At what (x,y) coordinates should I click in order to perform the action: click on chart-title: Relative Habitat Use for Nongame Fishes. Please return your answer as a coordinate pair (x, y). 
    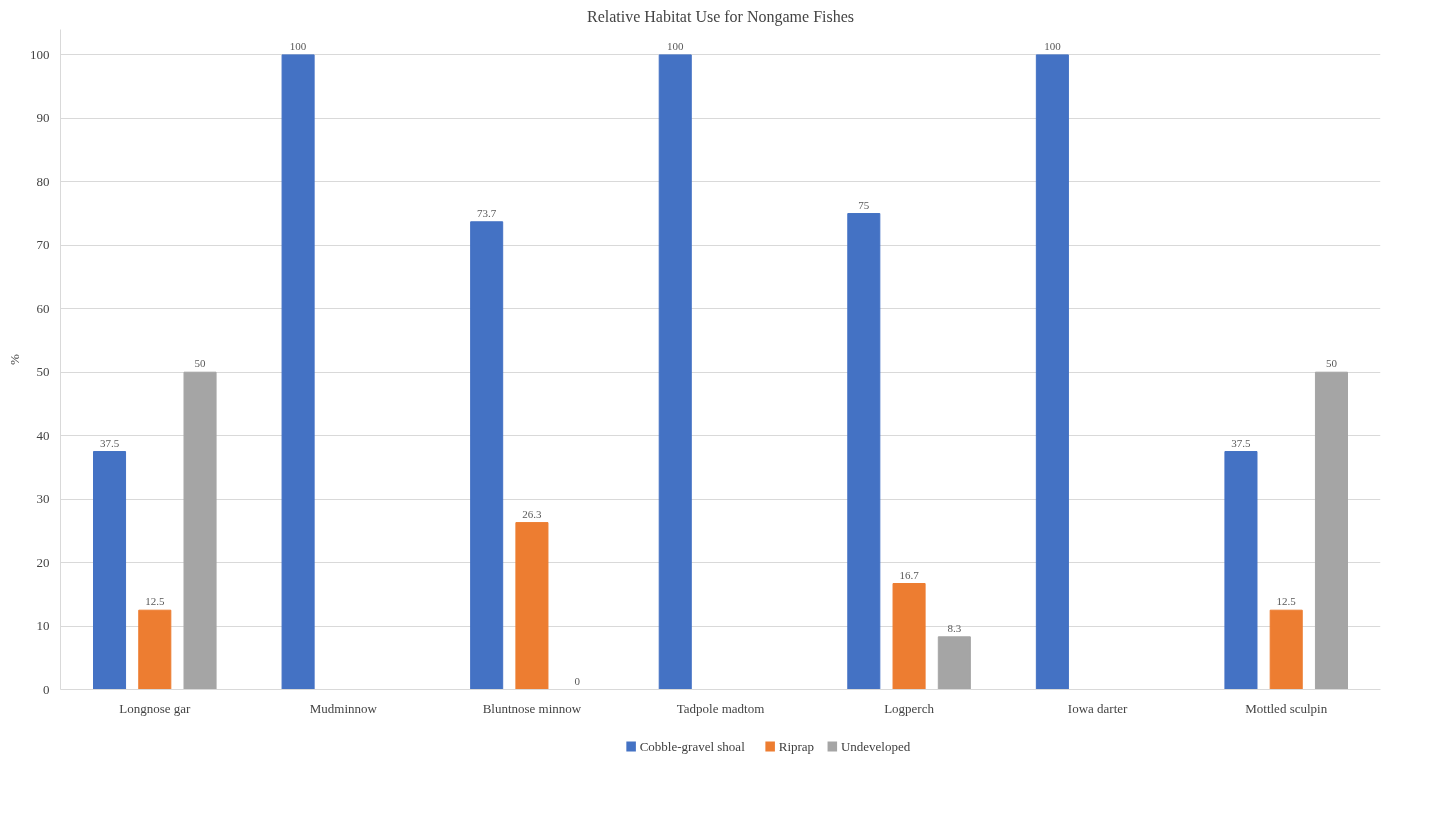
    Looking at the image, I should click on (720, 16).